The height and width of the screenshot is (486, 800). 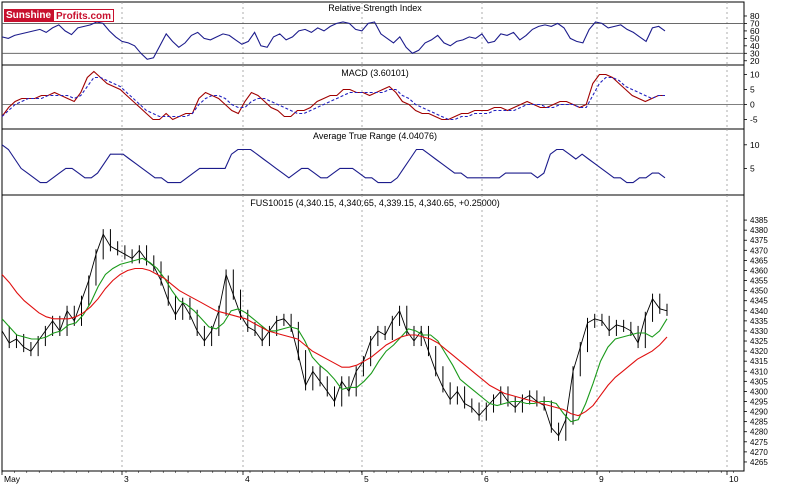 I want to click on ytick-label-3-16: 4305, so click(x=759, y=381).